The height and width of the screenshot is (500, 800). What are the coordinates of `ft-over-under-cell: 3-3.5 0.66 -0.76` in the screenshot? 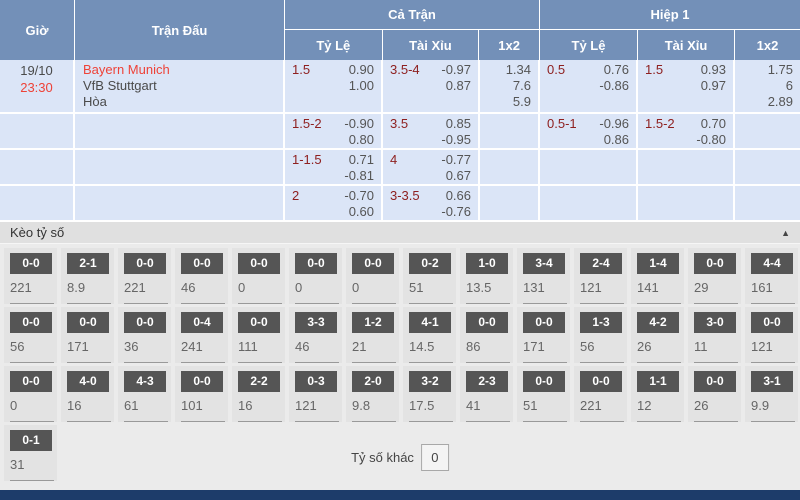 It's located at (431, 204).